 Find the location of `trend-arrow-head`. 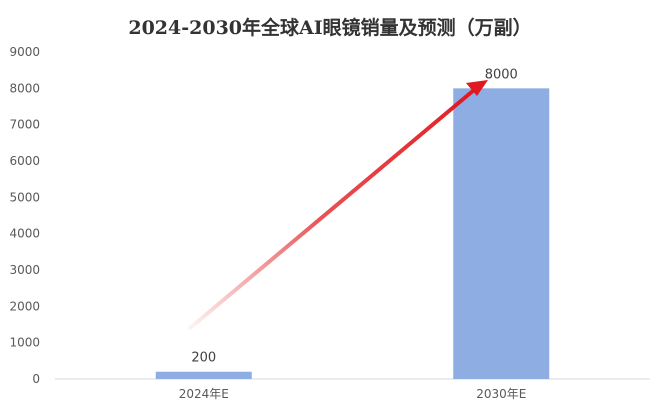

trend-arrow-head is located at coordinates (477, 88).